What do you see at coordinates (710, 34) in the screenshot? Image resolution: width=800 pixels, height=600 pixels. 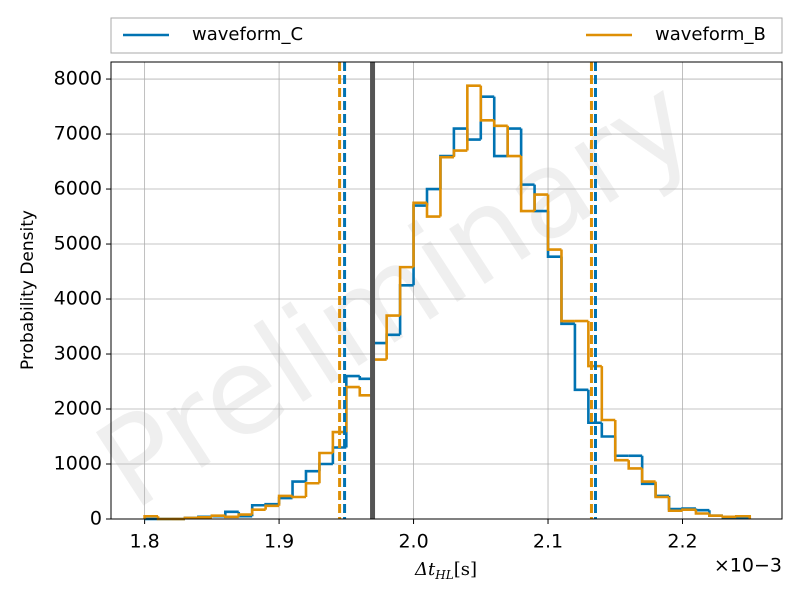 I see `legend-label: waveform_B` at bounding box center [710, 34].